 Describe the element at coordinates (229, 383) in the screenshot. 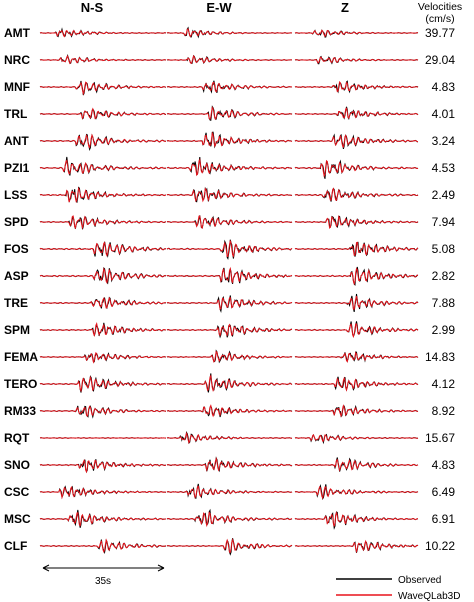

I see `trace-waveqlab3d-tero-ew` at that location.